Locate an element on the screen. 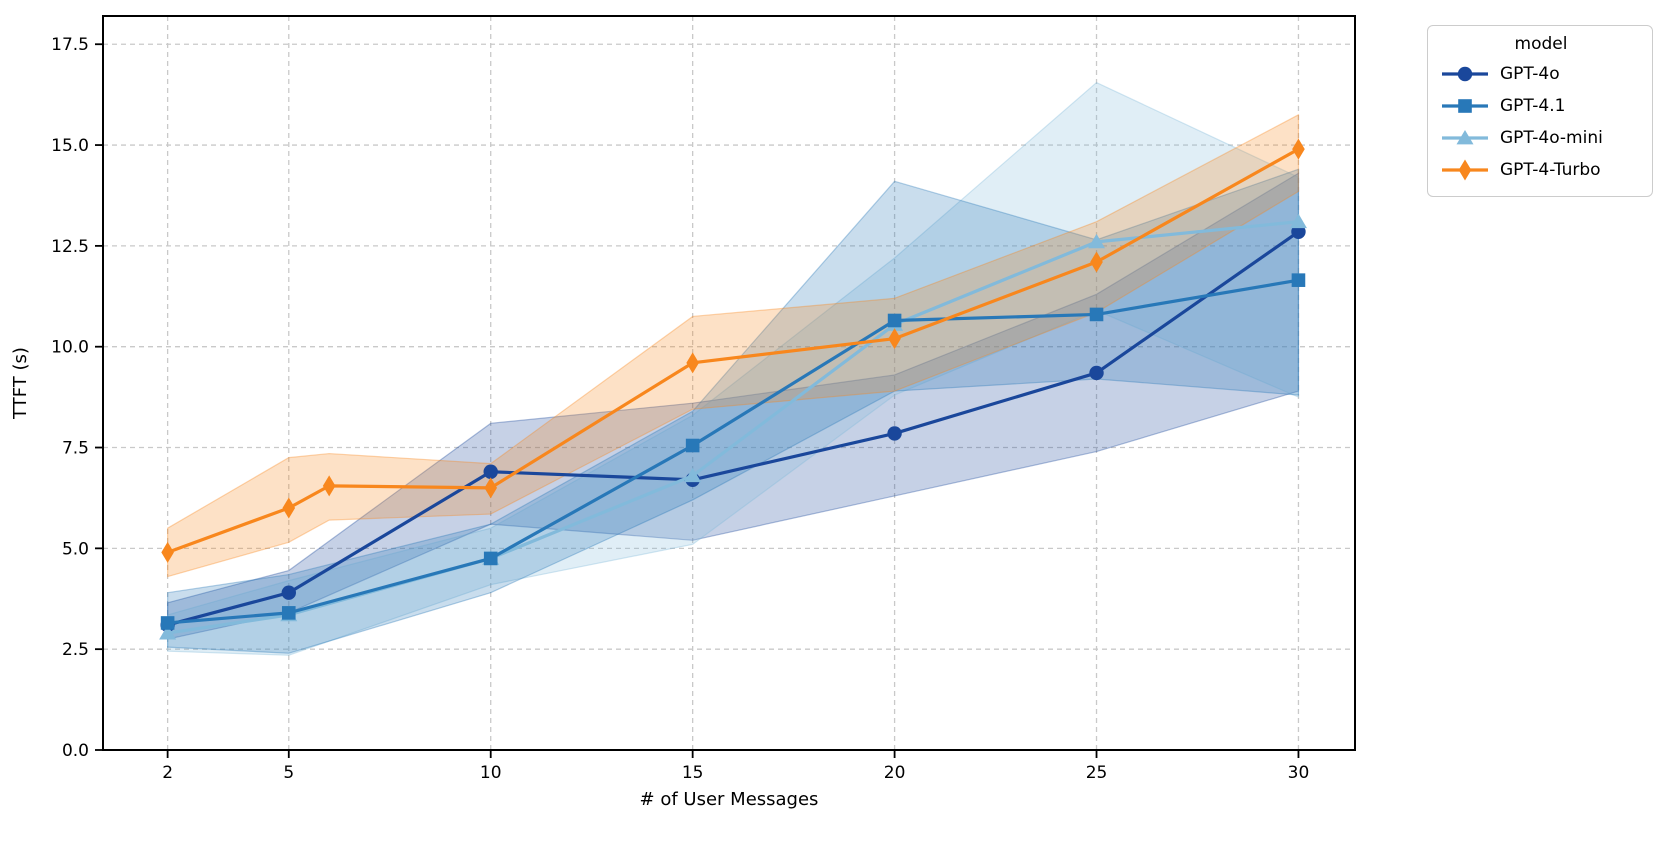 The height and width of the screenshot is (841, 1660). y-axis-label: TTFT (s) is located at coordinates (20, 383).